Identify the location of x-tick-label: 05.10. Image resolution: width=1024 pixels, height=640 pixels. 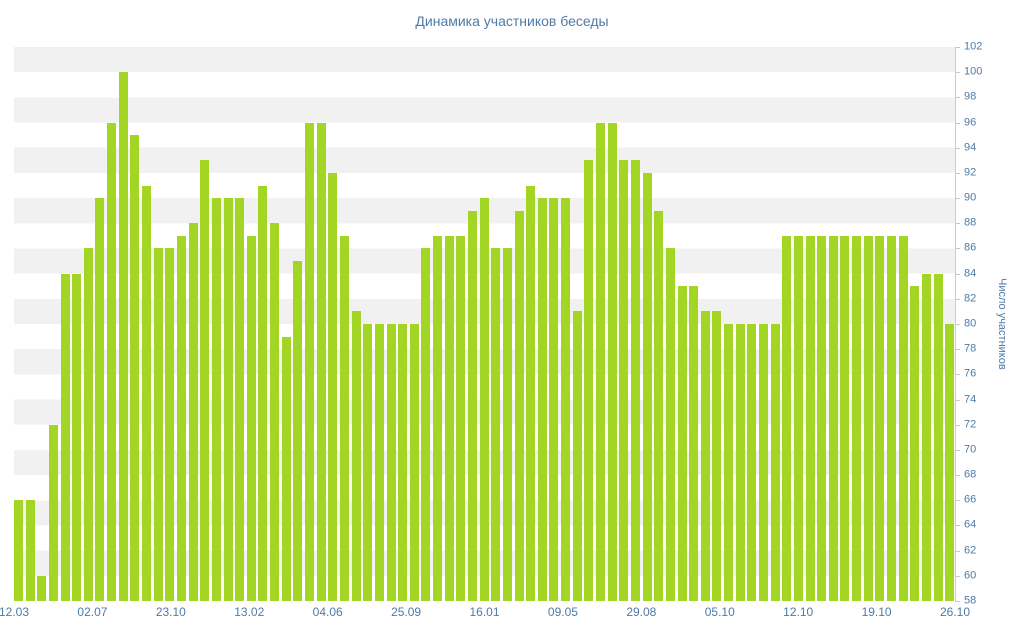
(719, 612).